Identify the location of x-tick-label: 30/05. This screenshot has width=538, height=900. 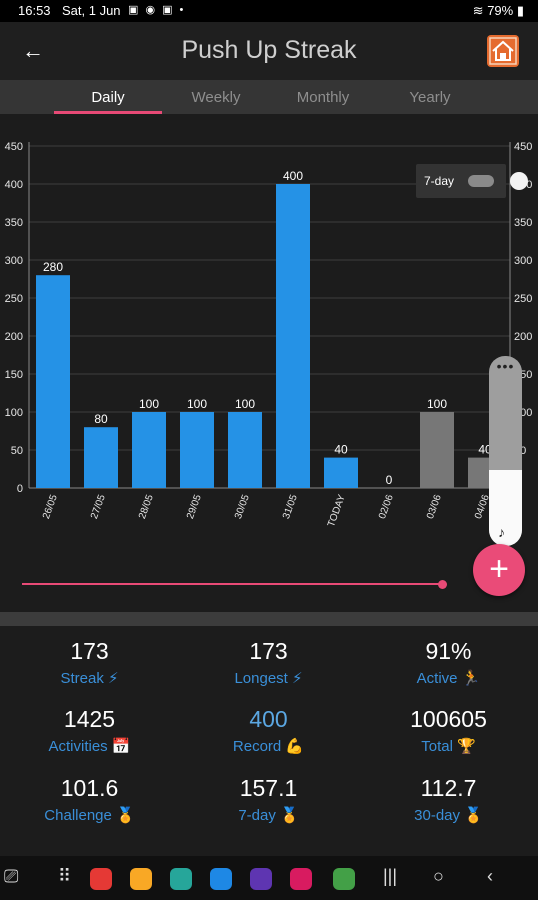
(242, 507).